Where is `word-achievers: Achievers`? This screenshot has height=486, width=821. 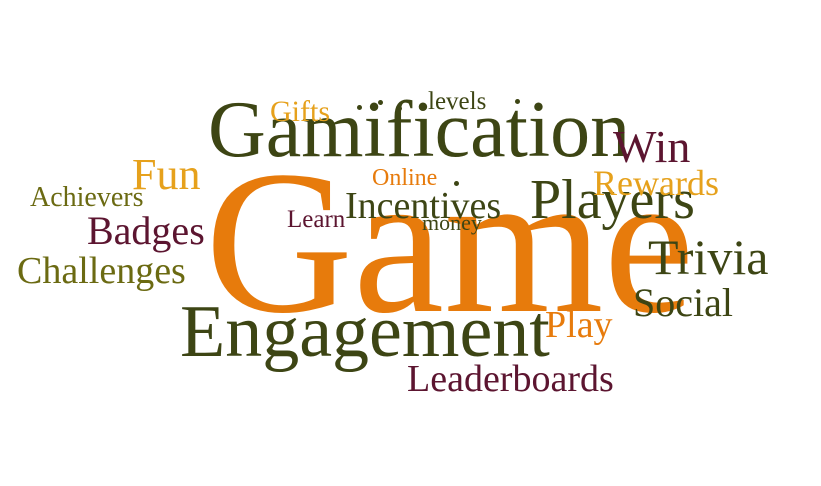 word-achievers: Achievers is located at coordinates (87, 197).